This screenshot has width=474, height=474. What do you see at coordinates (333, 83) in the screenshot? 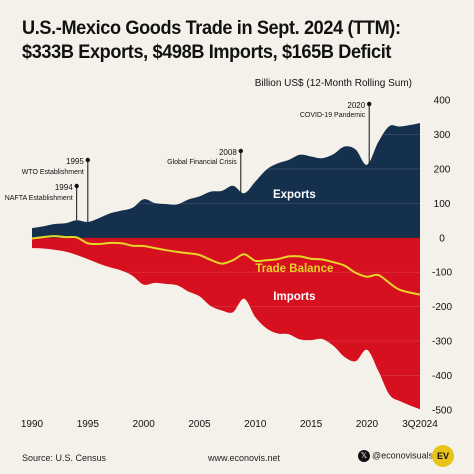
I see `y-axis-label: Billion US$ (12-Month Rolling Sum)` at bounding box center [333, 83].